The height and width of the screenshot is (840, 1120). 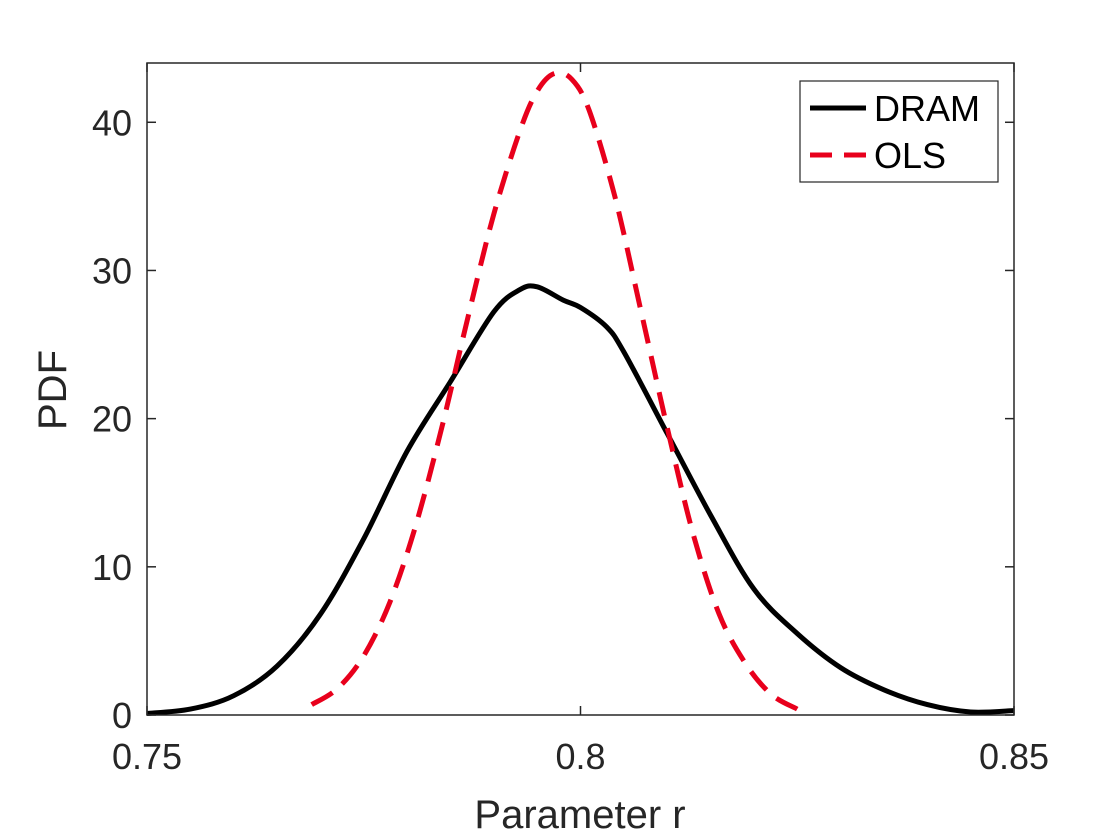 What do you see at coordinates (579, 815) in the screenshot?
I see `x-axis-title: Parameter r` at bounding box center [579, 815].